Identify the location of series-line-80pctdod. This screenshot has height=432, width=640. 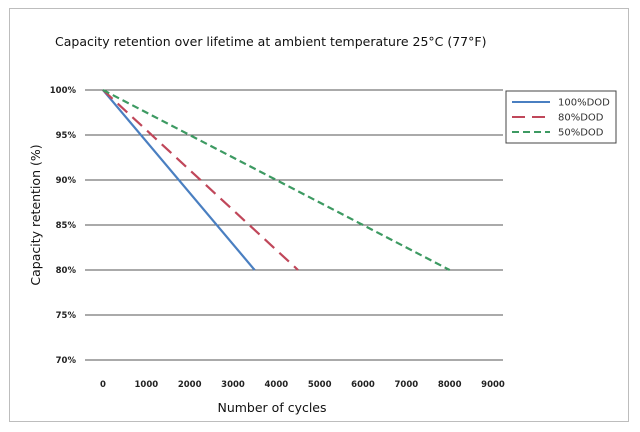
(200, 180).